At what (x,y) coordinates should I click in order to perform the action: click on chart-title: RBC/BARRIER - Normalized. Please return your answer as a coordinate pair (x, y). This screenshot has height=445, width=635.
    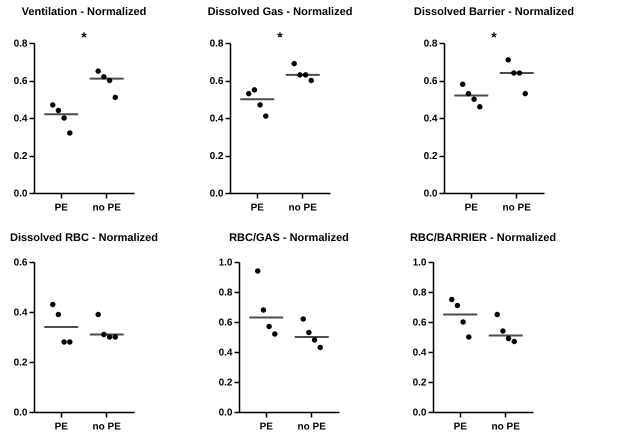
    Looking at the image, I should click on (483, 238).